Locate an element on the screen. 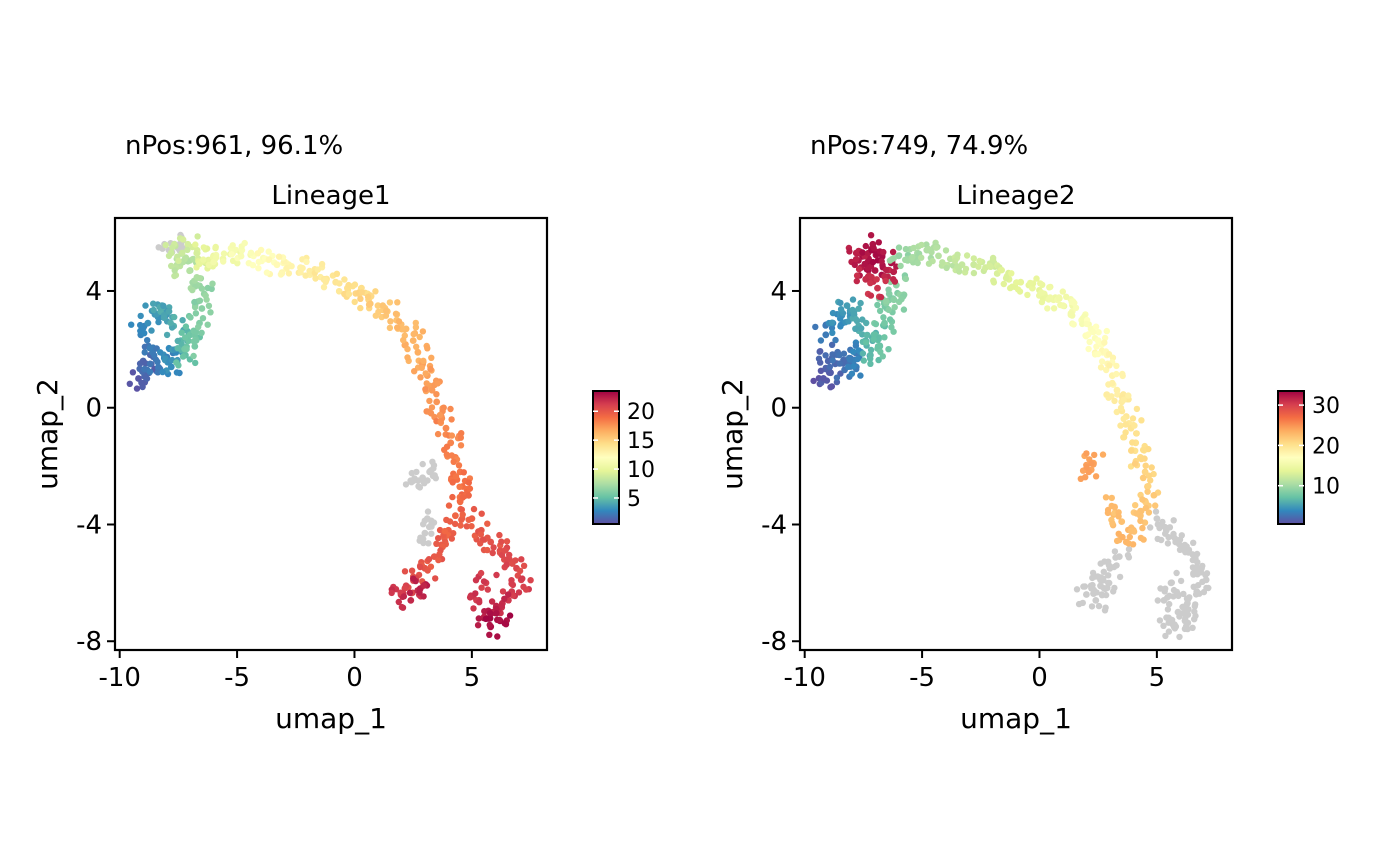 This screenshot has width=1400, height=866. points-layer is located at coordinates (330, 435).